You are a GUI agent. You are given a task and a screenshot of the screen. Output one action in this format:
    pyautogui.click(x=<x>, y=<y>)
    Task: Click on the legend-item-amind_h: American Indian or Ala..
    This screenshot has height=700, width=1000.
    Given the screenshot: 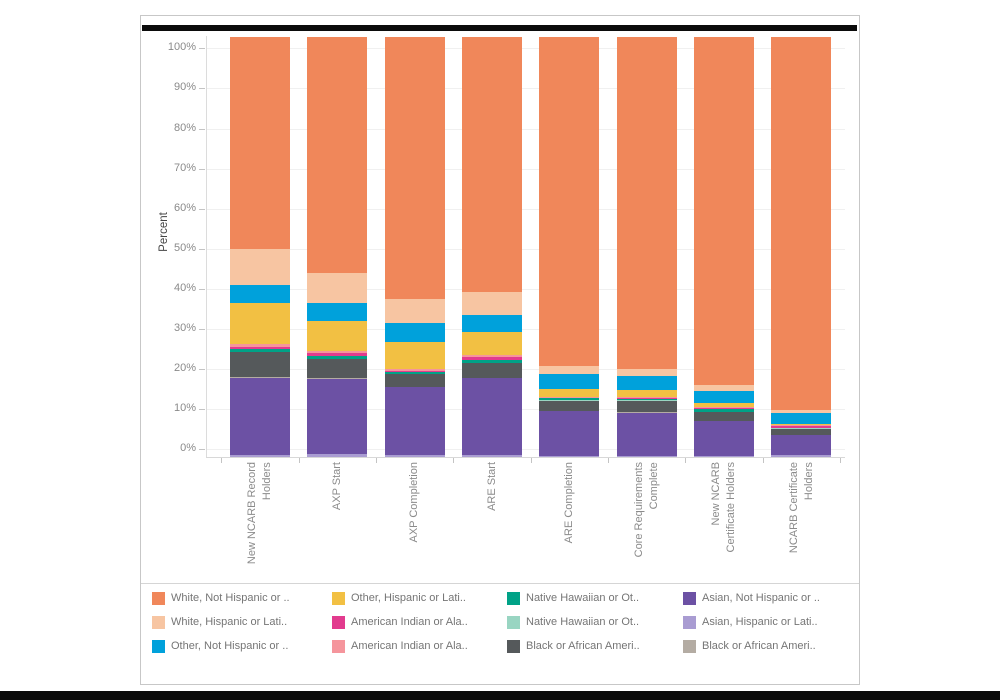 What is the action you would take?
    pyautogui.click(x=400, y=646)
    